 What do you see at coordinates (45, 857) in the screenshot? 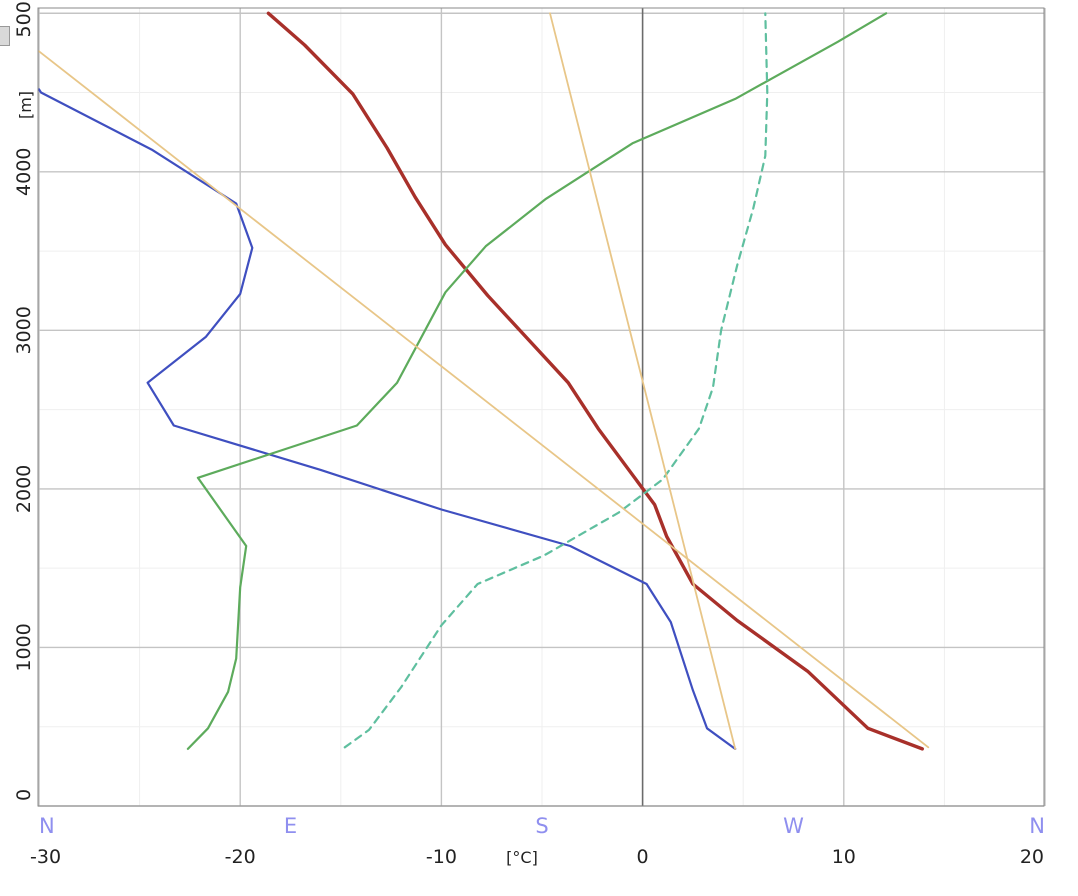
I see `x-tick-label: -30` at bounding box center [45, 857].